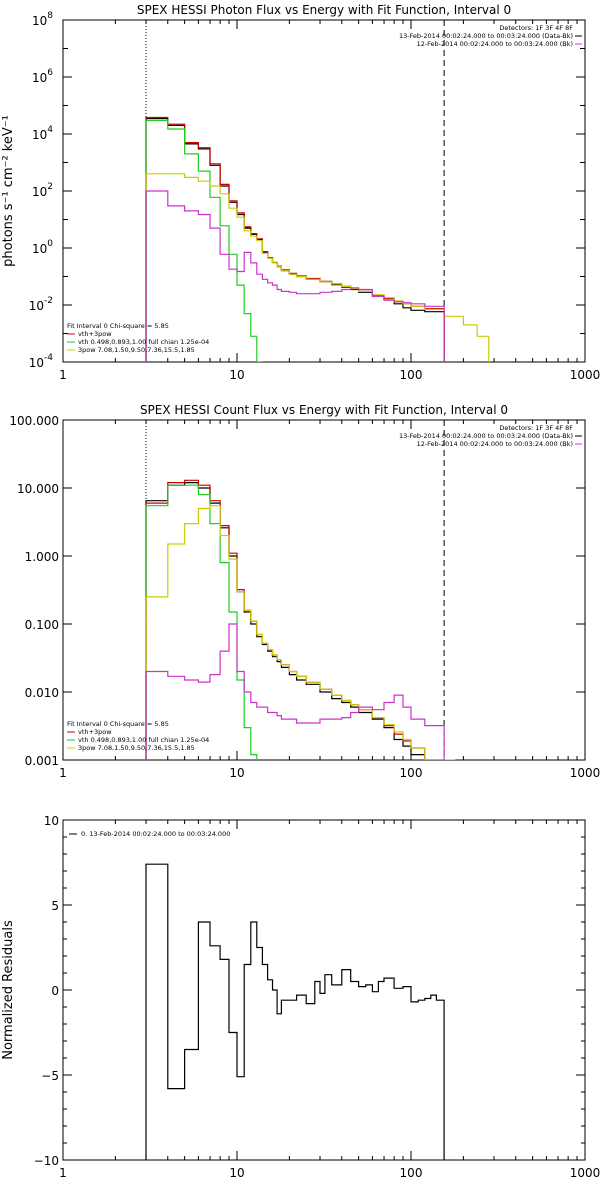  Describe the element at coordinates (41, 304) in the screenshot. I see `y-tick-label: 10⁻²` at that location.